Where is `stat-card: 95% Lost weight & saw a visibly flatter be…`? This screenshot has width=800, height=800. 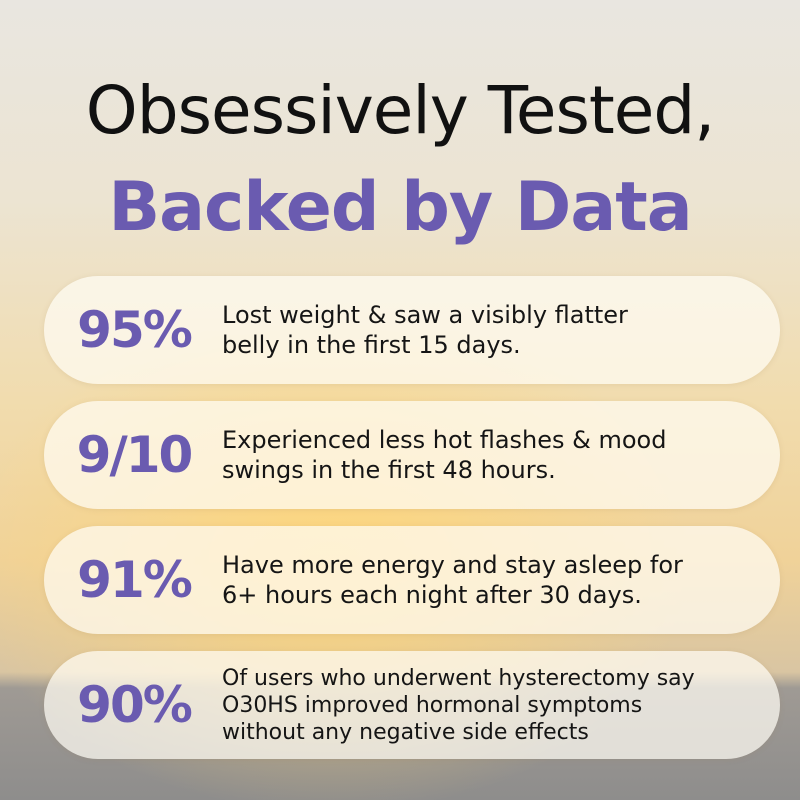 stat-card: 95% Lost weight & saw a visibly flatter be… is located at coordinates (412, 330).